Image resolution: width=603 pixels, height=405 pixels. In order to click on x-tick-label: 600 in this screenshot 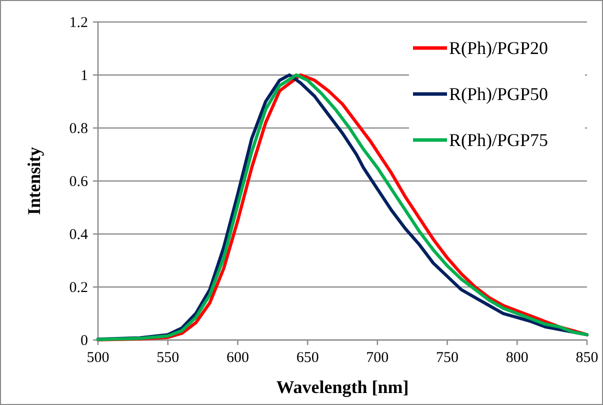, I will do `click(237, 358)`.